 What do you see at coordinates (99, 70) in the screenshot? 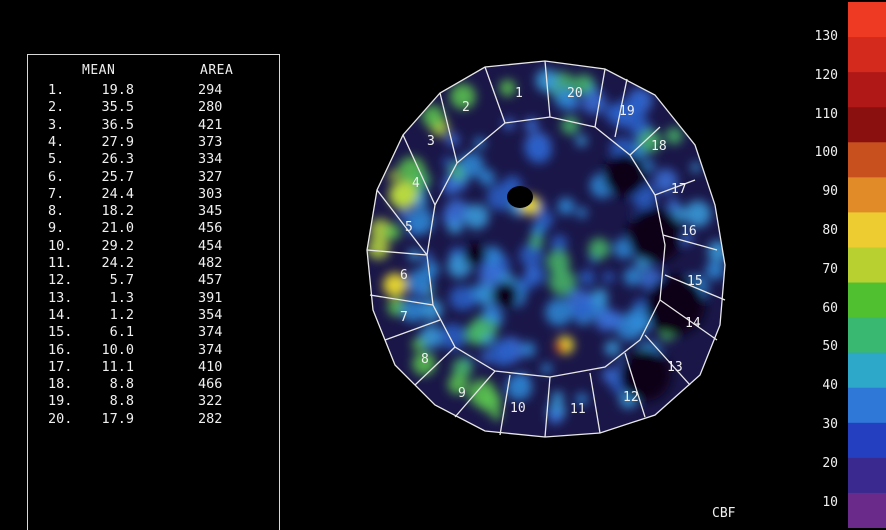
I see `mean-header: MEAN` at bounding box center [99, 70].